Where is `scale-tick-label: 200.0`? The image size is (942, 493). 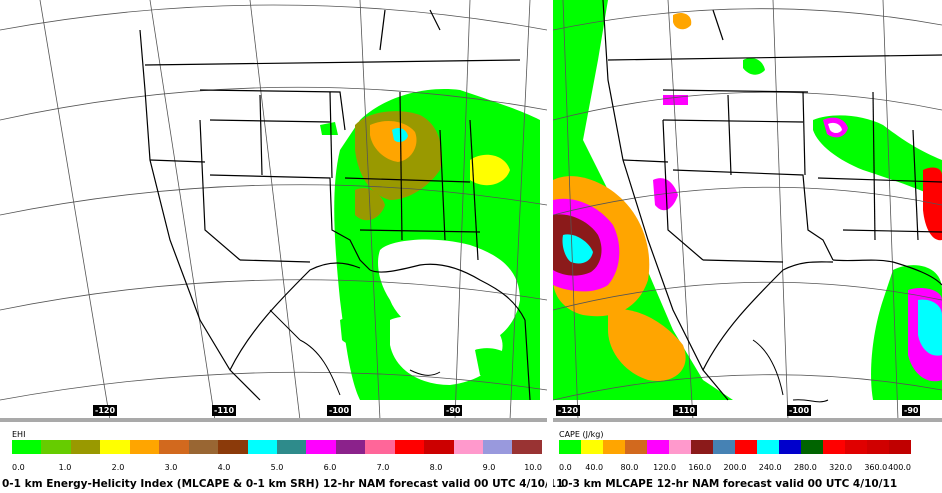 scale-tick-label: 200.0 is located at coordinates (735, 467).